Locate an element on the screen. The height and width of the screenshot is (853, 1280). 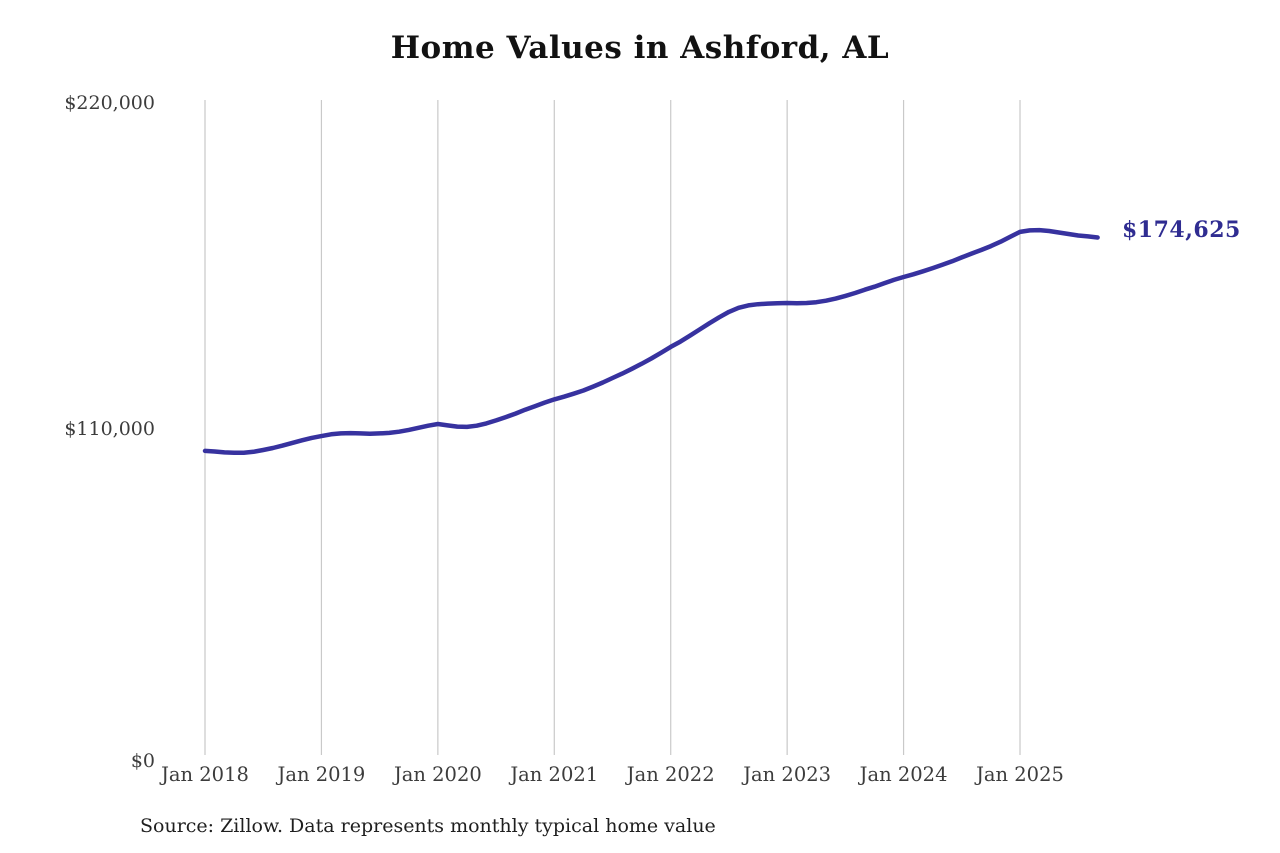
x-tick-label: Jan 2023 is located at coordinates (787, 774).